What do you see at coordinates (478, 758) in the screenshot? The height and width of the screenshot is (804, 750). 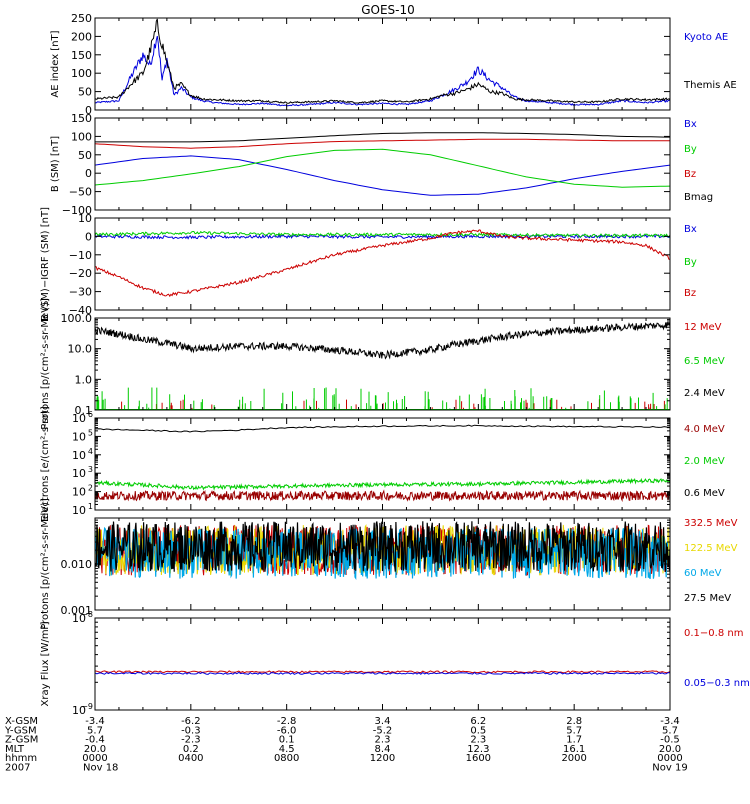 I see `ephemeris-value: 1600` at bounding box center [478, 758].